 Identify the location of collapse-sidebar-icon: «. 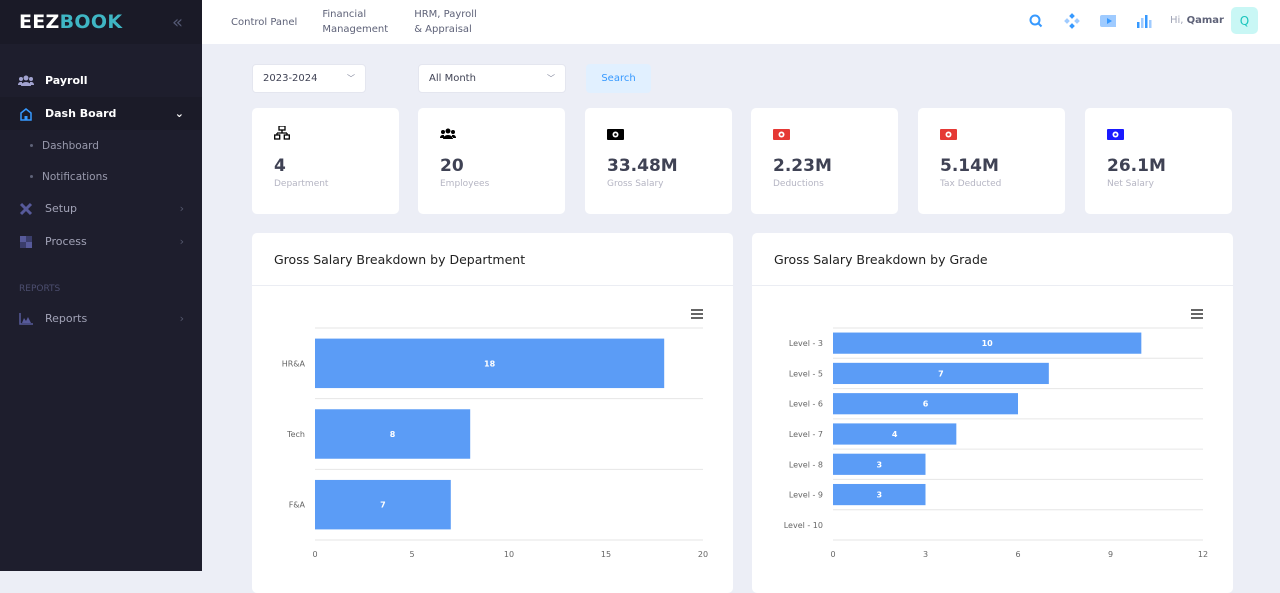
(177, 22).